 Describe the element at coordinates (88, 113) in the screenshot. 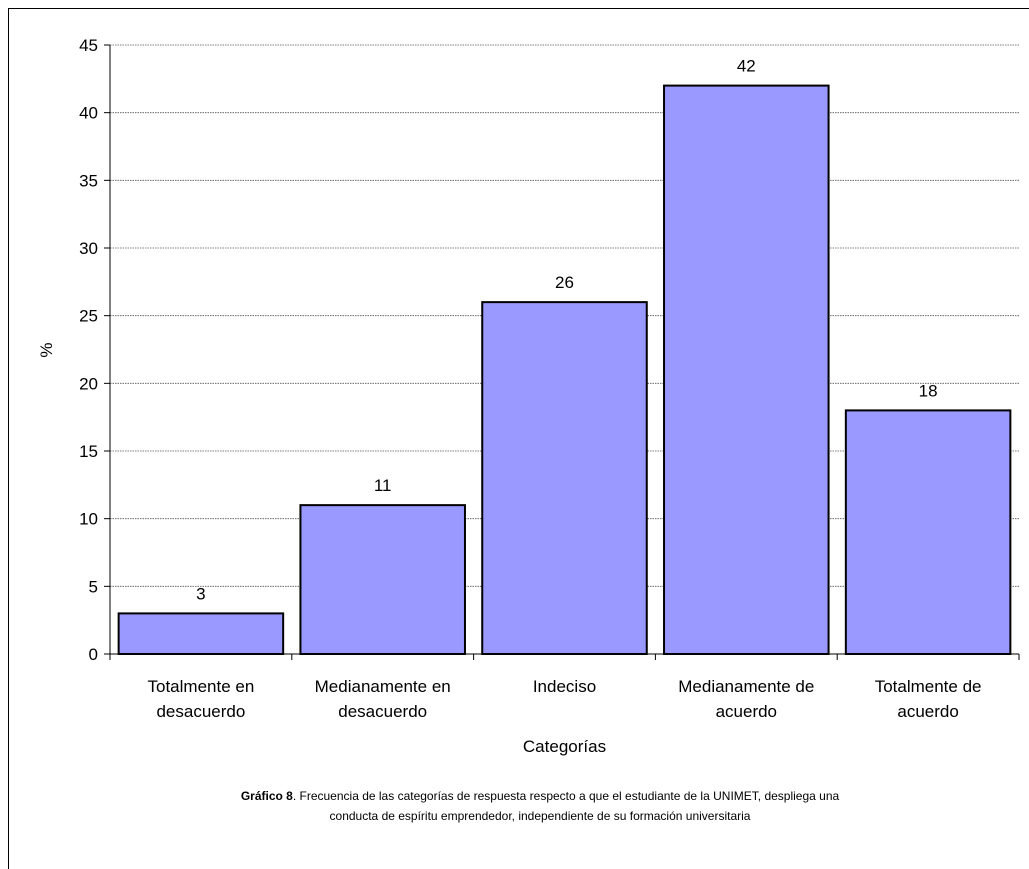

I see `y-tick-label: 40` at that location.